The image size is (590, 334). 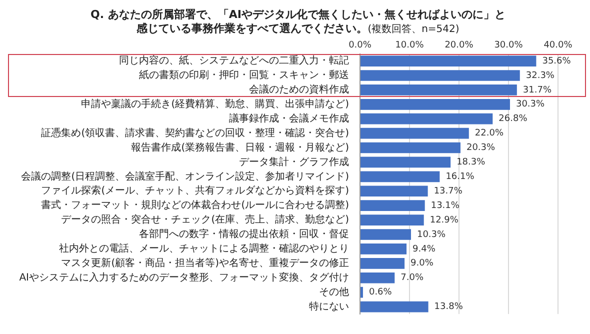 What do you see at coordinates (459, 45) in the screenshot?
I see `x-tick-label: 20.0%` at bounding box center [459, 45].